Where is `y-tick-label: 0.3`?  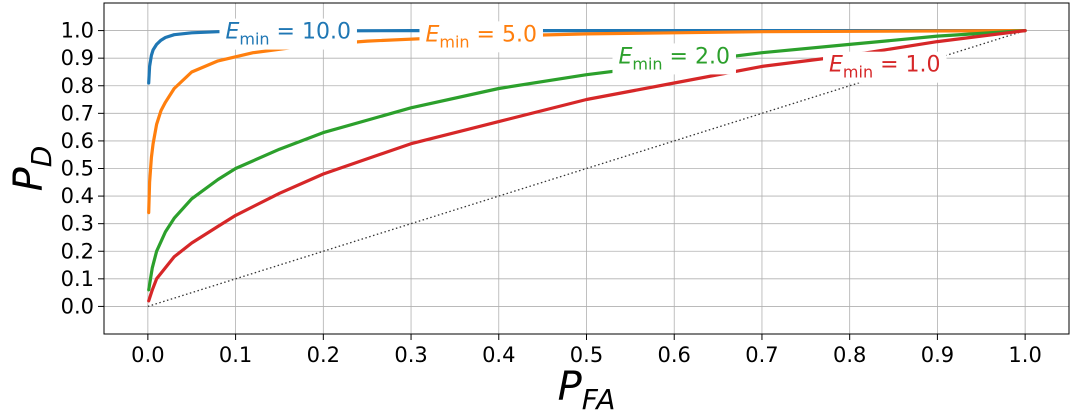 y-tick-label: 0.3 is located at coordinates (77, 224).